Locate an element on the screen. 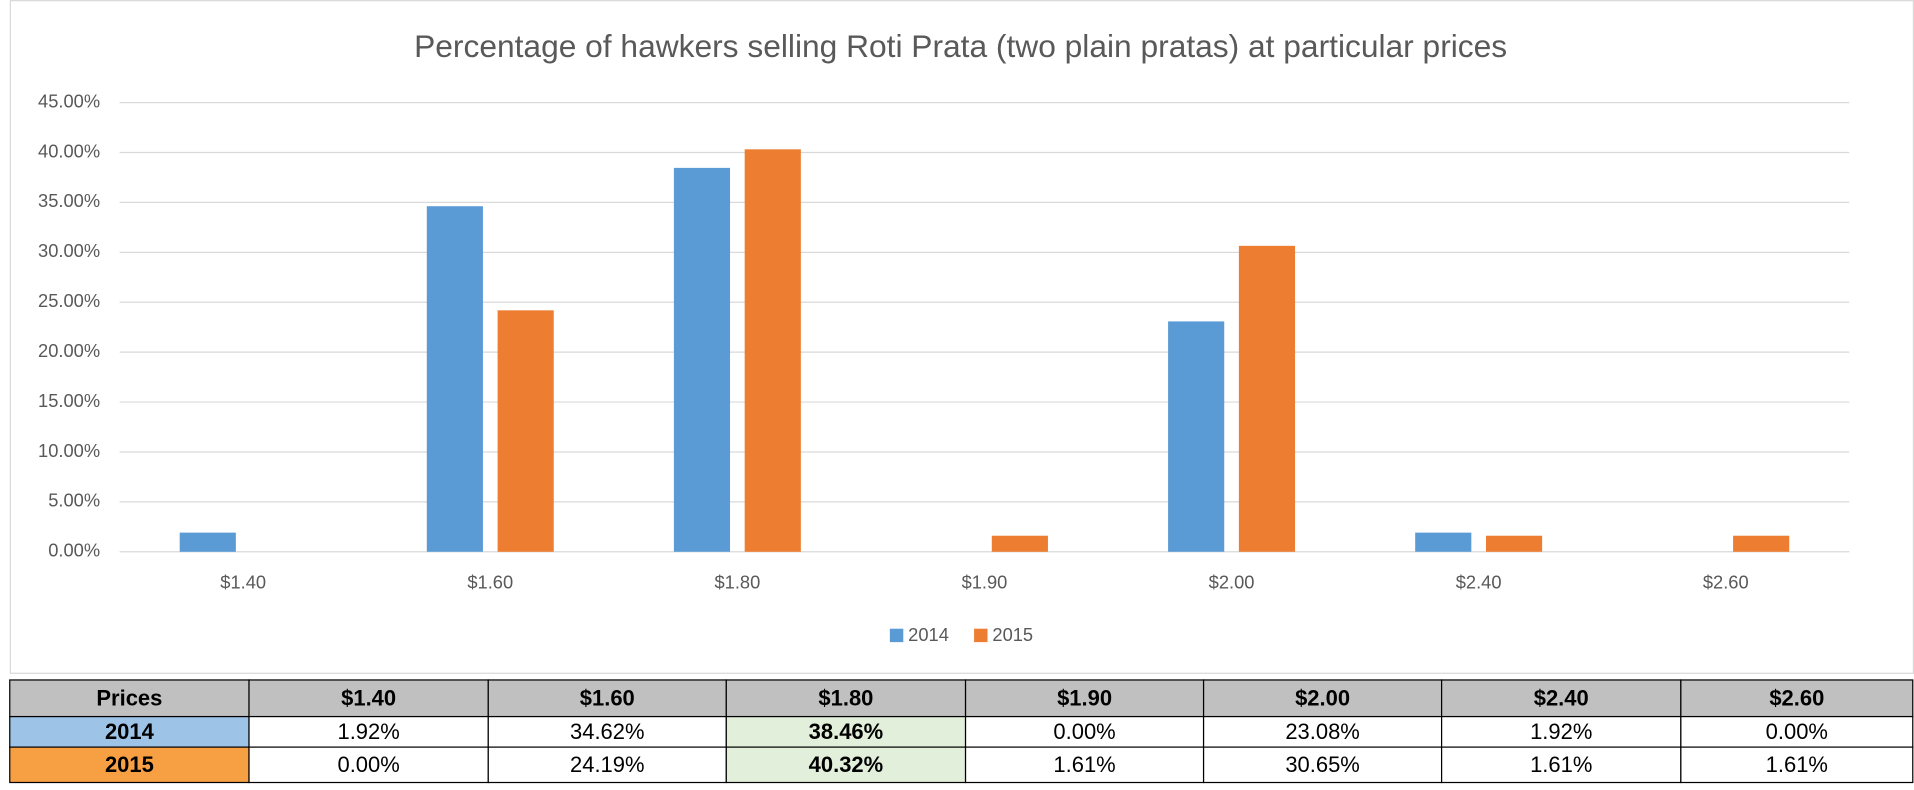 Image resolution: width=1914 pixels, height=790 pixels. table-text: $1.60 is located at coordinates (607, 697).